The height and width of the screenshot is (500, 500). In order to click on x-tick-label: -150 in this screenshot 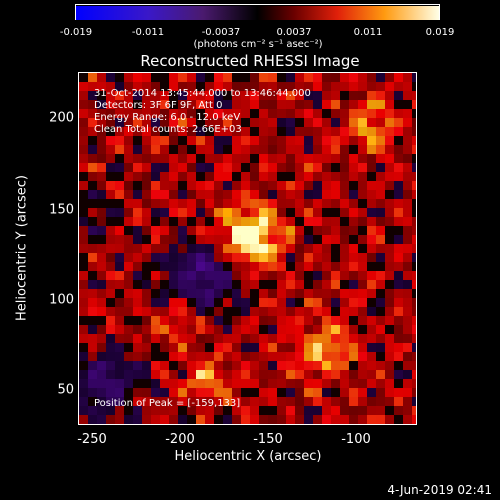, I will do `click(268, 439)`.